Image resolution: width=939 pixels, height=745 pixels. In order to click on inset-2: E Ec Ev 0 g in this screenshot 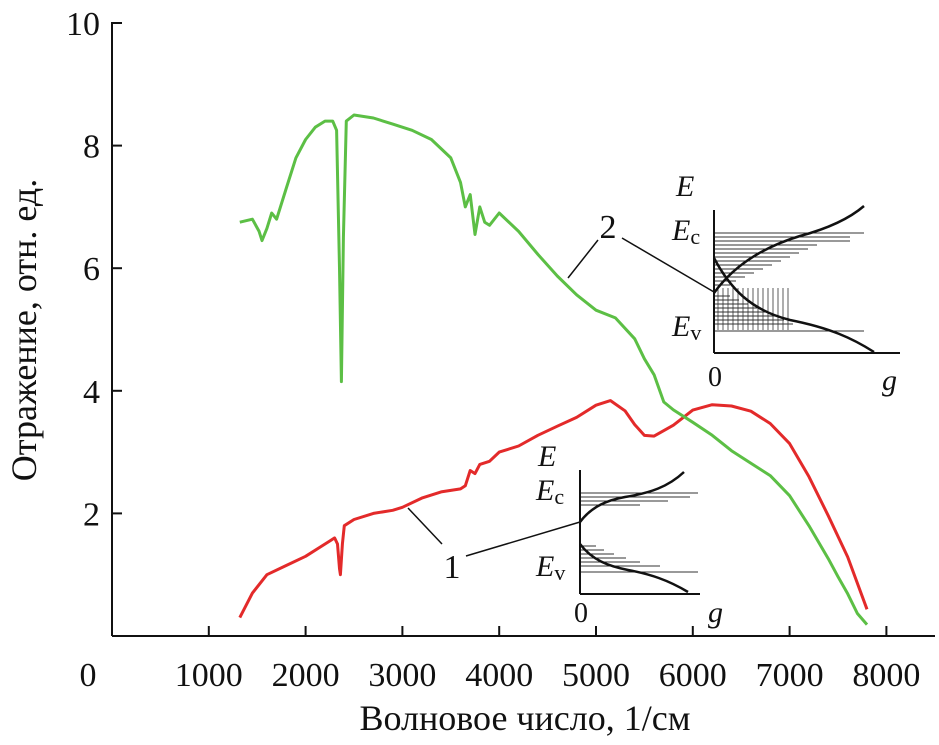, I will do `click(785, 283)`.